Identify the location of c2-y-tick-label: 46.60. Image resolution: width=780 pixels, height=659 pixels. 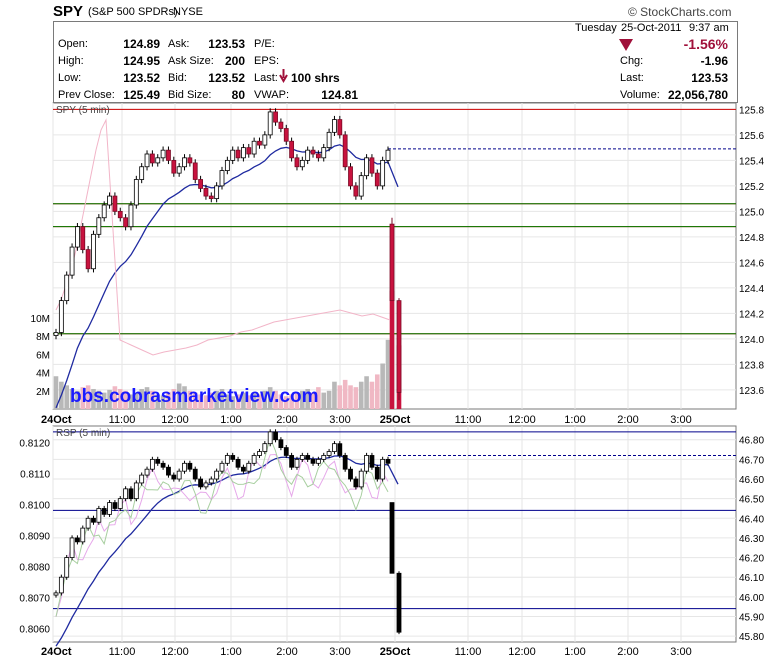
(751, 480).